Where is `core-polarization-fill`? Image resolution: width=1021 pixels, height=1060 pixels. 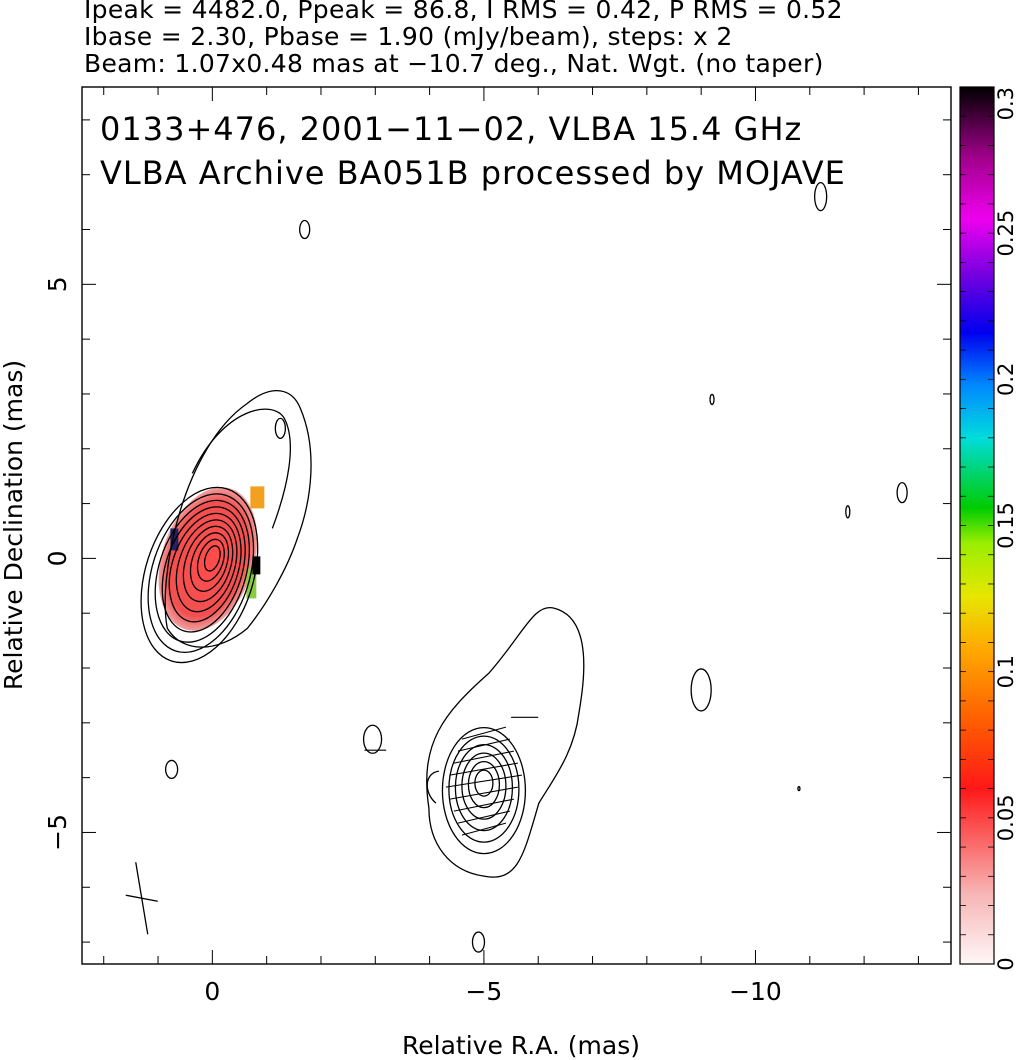 core-polarization-fill is located at coordinates (208, 559).